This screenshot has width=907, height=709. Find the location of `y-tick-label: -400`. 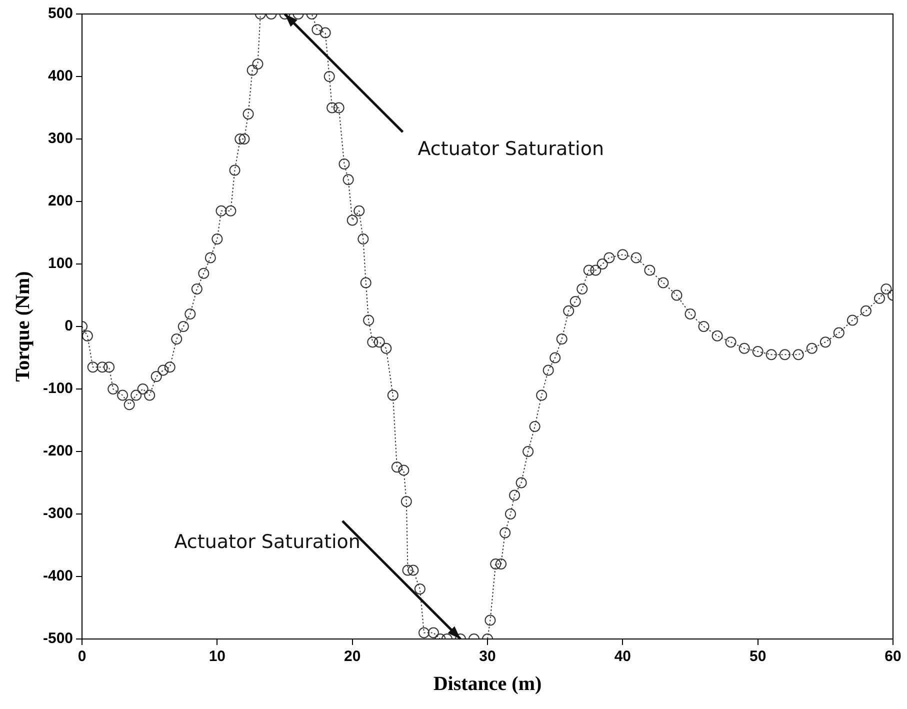

y-tick-label: -400 is located at coordinates (58, 576).